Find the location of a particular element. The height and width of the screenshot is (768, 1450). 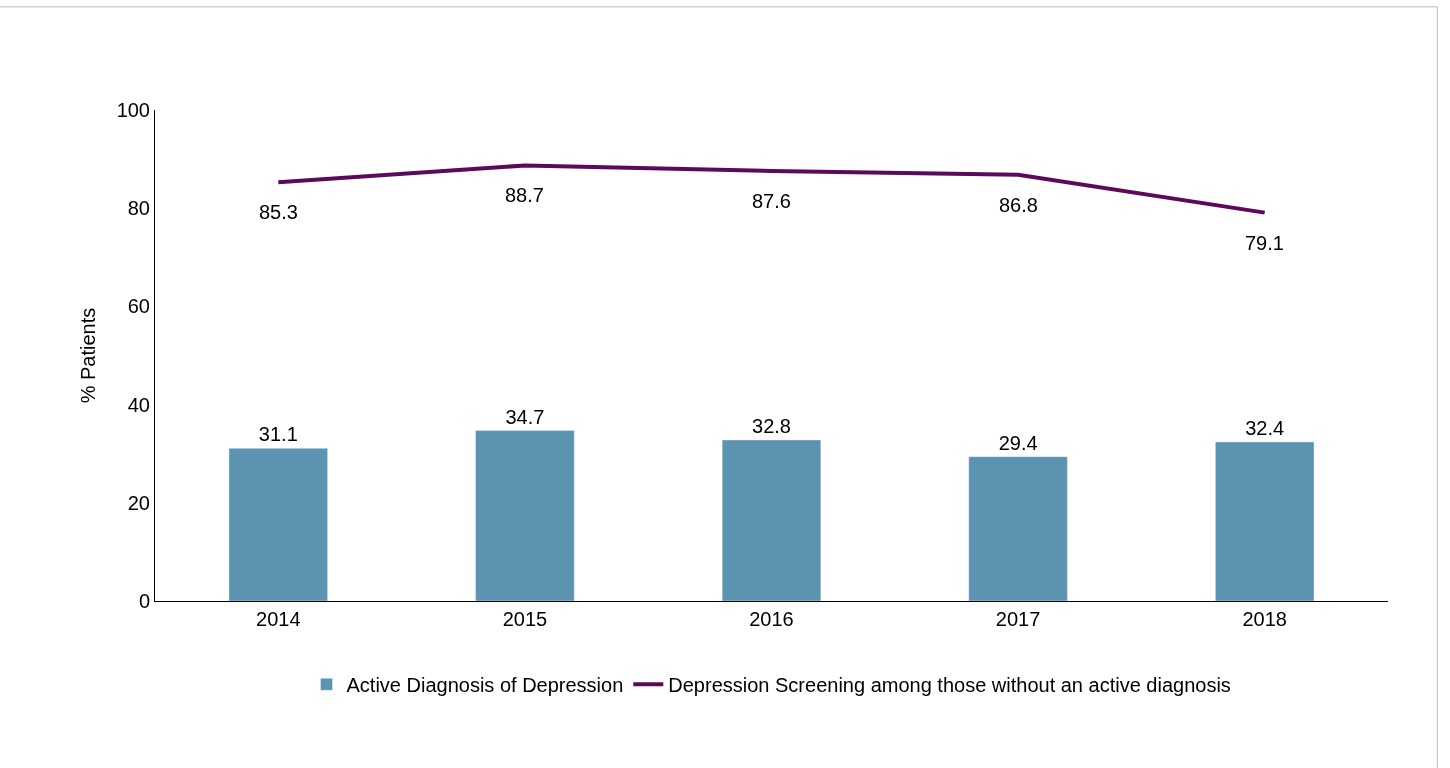

x-tick-label: 2018 is located at coordinates (1264, 619).